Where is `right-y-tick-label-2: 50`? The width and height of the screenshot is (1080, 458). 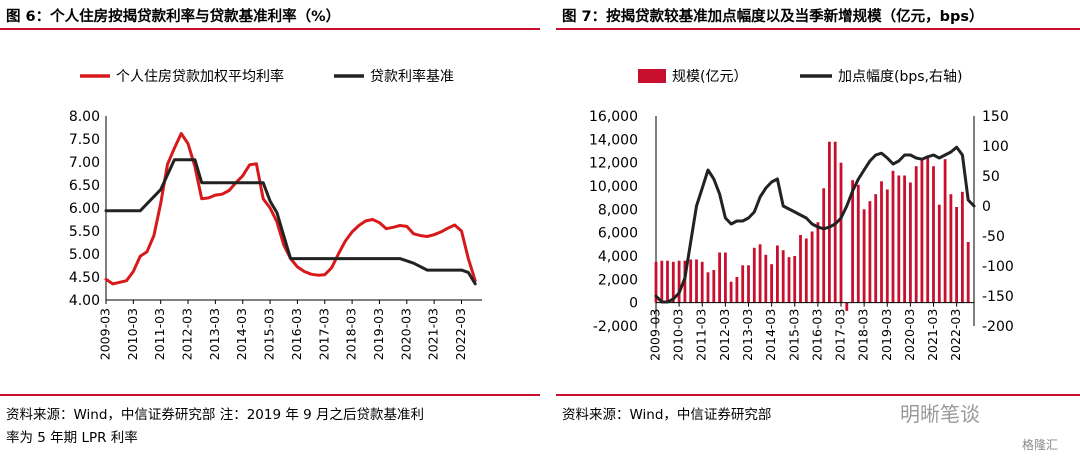 right-y-tick-label-2: 50 is located at coordinates (991, 177).